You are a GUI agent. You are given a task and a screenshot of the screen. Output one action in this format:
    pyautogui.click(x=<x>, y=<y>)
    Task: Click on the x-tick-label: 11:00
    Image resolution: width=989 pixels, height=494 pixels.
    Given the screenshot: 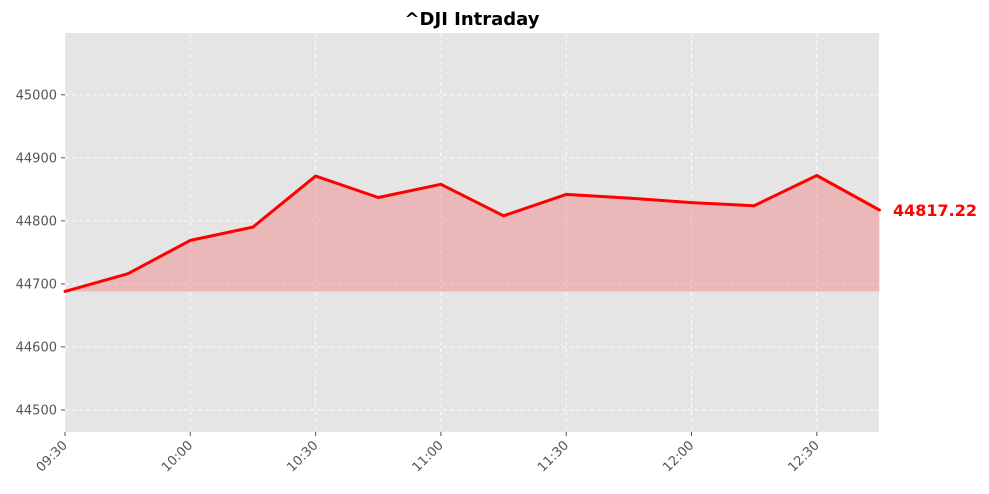 What is the action you would take?
    pyautogui.click(x=428, y=456)
    